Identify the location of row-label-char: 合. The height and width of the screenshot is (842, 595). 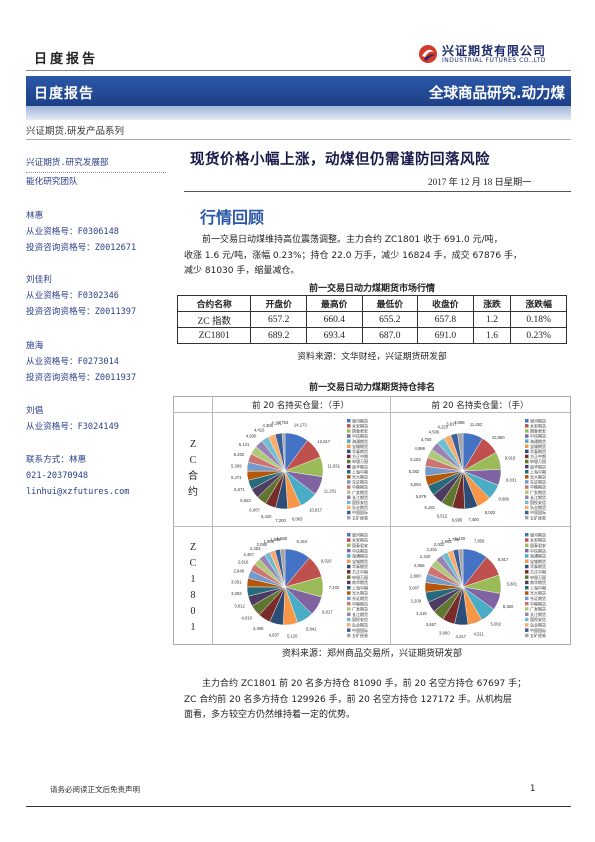
(193, 476).